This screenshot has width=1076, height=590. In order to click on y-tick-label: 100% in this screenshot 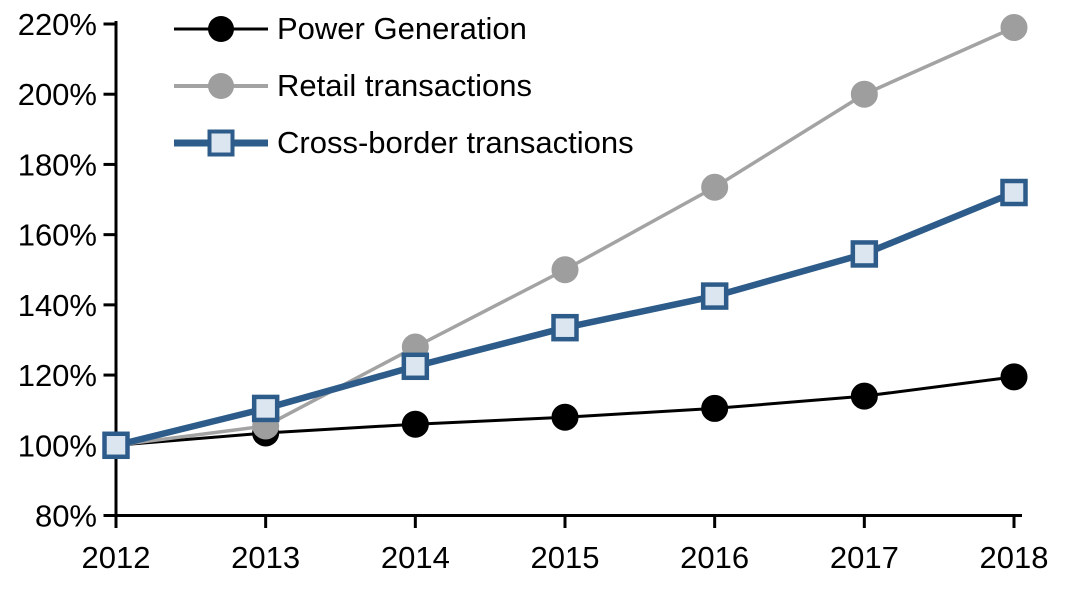, I will do `click(57, 445)`.